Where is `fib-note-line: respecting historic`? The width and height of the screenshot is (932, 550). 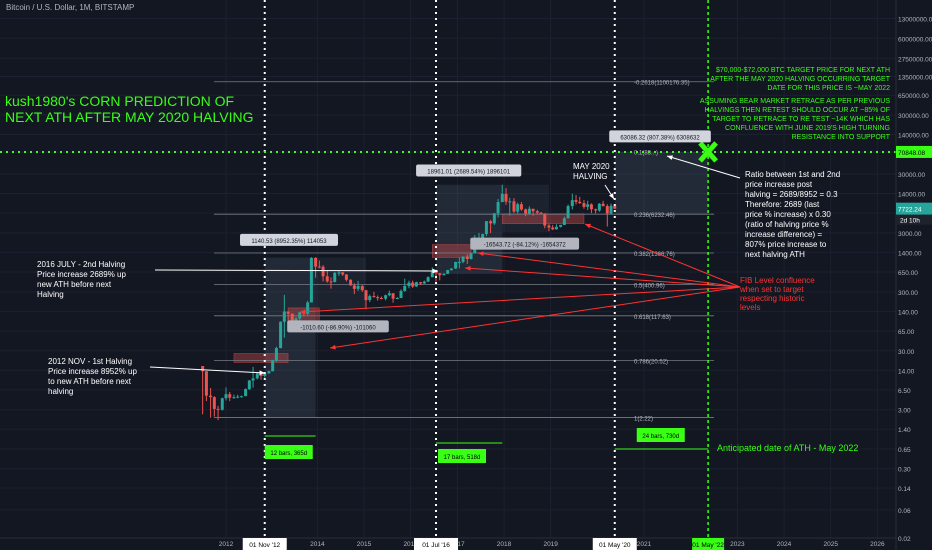 fib-note-line: respecting historic is located at coordinates (772, 298).